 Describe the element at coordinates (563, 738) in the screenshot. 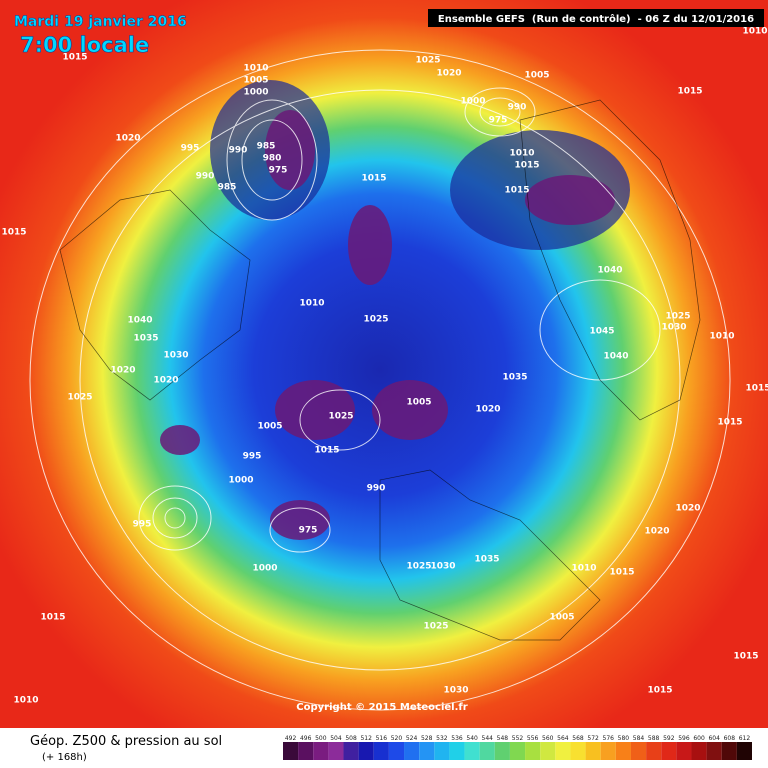

I see `scale-tick-label: 564` at that location.